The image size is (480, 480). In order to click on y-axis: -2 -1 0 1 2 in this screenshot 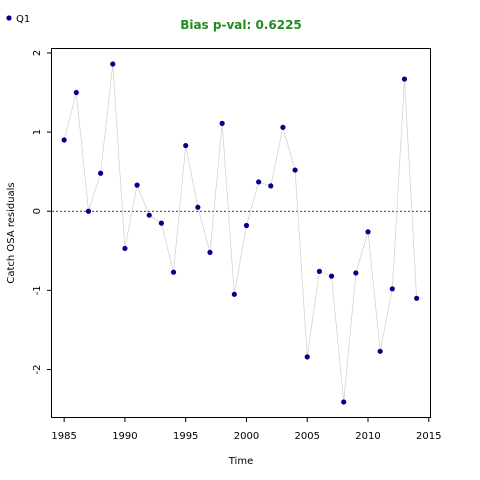, I will do `click(42, 212)`.